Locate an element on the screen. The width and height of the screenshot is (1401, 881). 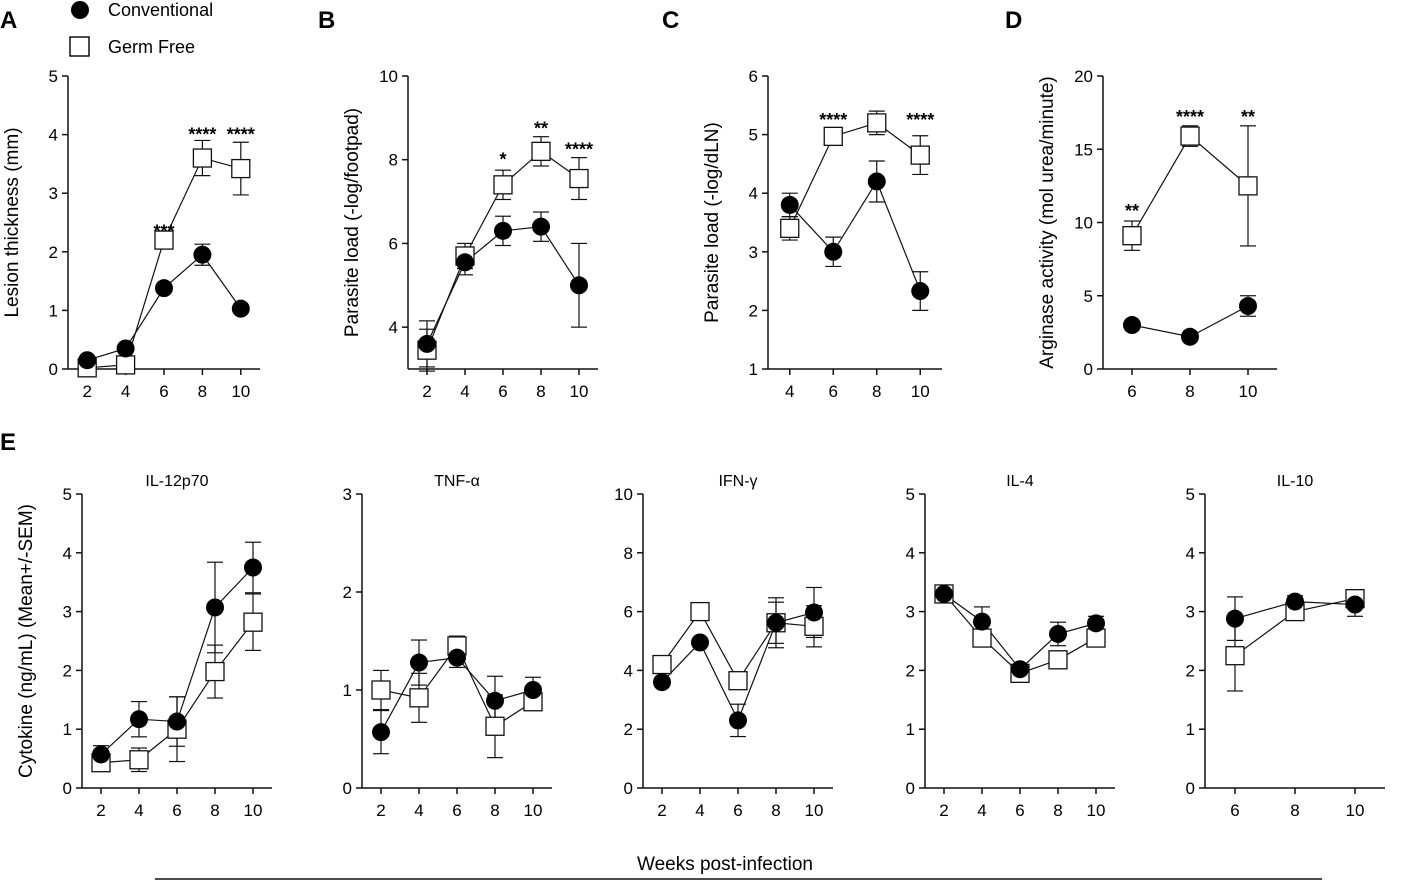
y-axis-label-a: Lesion thickness (mm) is located at coordinates (12, 222).